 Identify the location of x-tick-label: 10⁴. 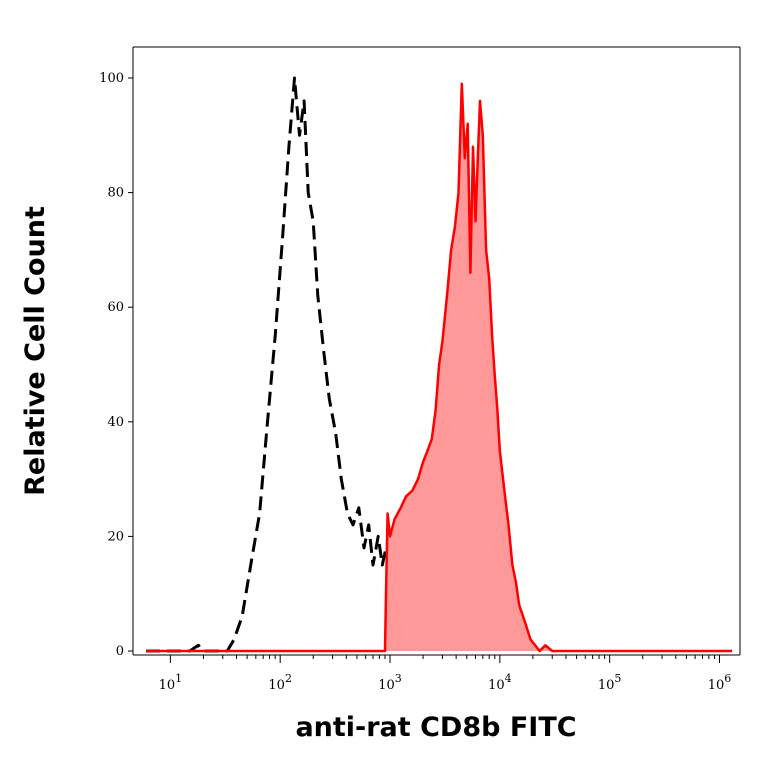
(500, 682).